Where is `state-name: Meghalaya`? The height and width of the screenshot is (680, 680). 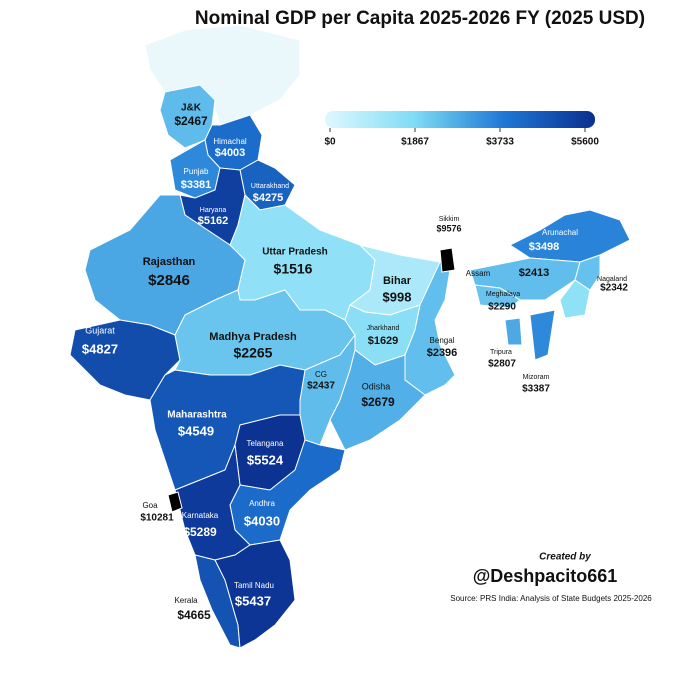
state-name: Meghalaya is located at coordinates (503, 294).